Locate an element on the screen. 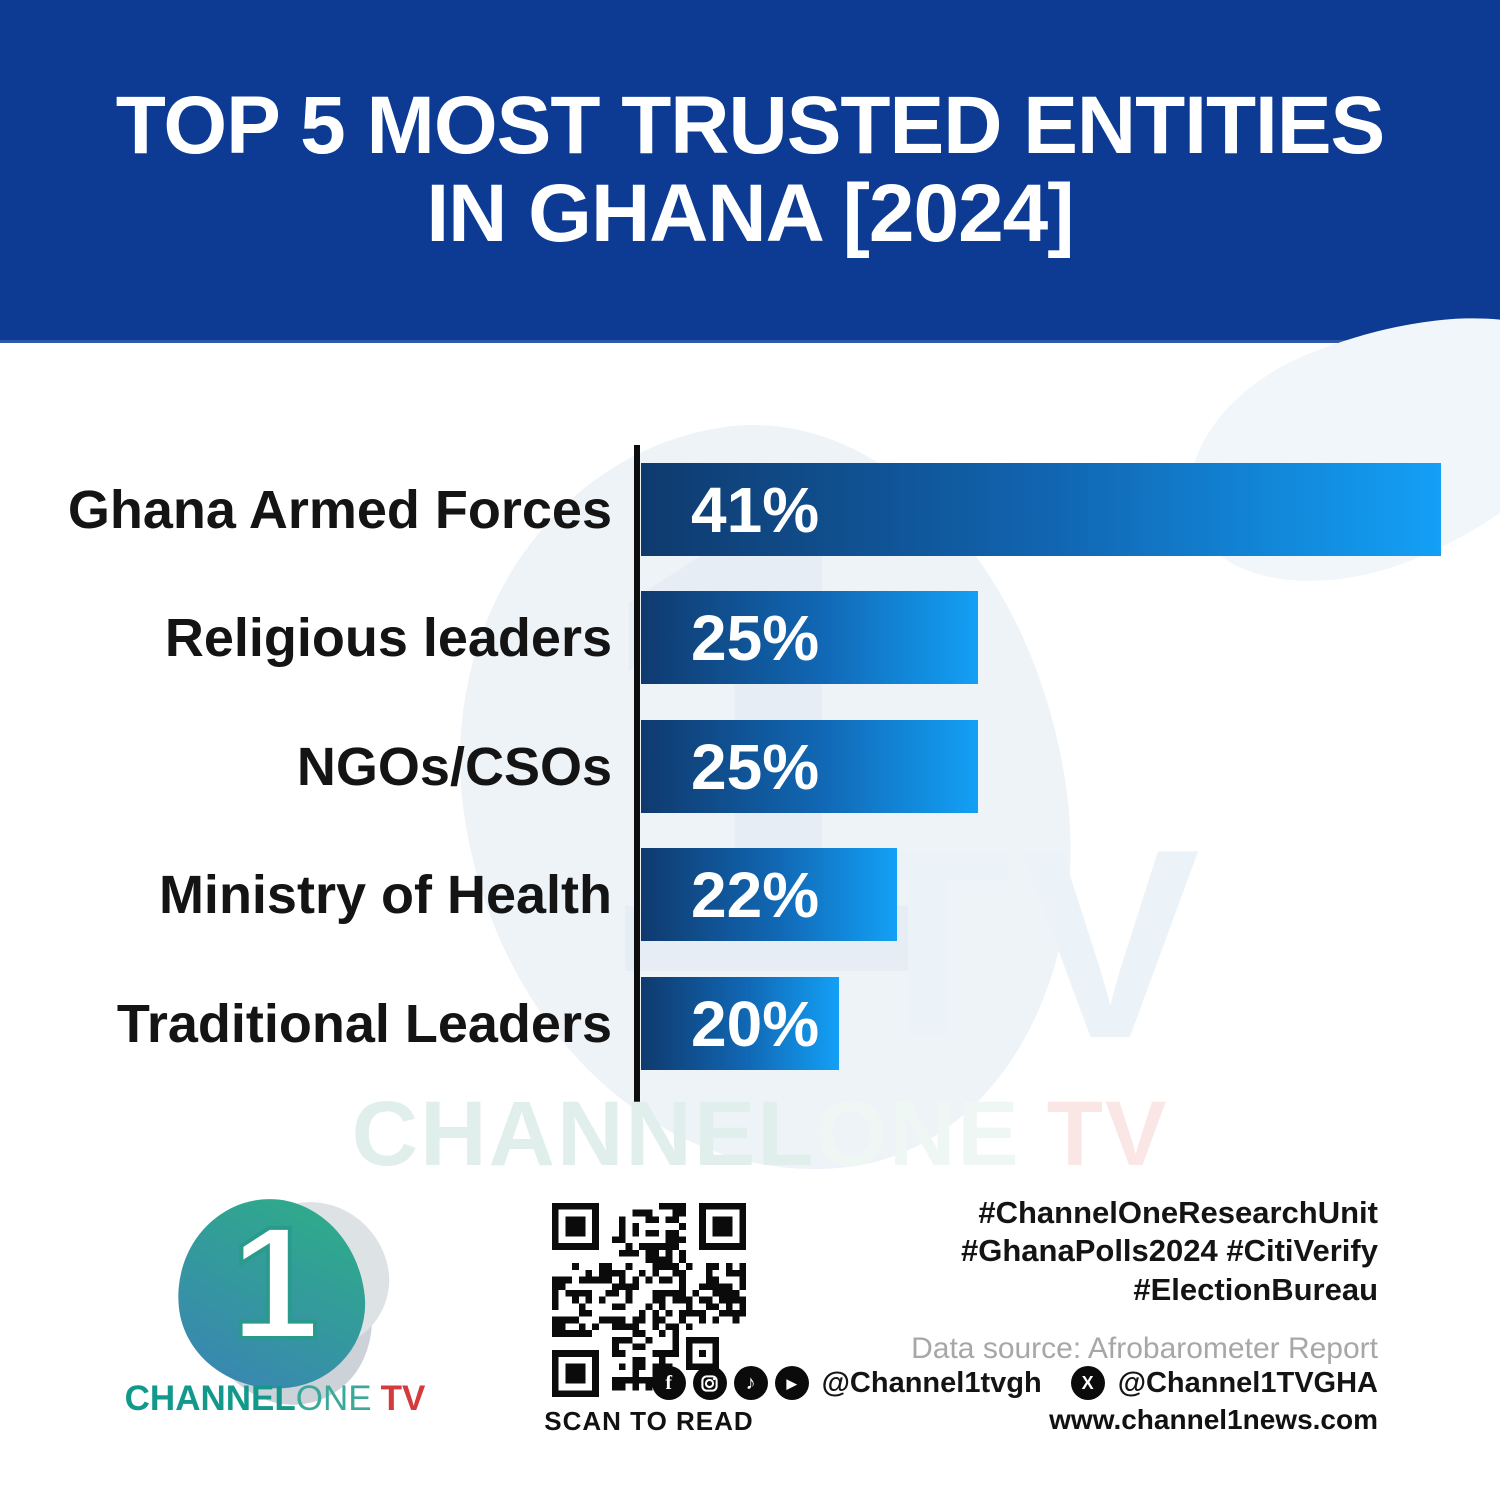 The width and height of the screenshot is (1500, 1500). hashtag-line: #ElectionBureau is located at coordinates (1255, 1289).